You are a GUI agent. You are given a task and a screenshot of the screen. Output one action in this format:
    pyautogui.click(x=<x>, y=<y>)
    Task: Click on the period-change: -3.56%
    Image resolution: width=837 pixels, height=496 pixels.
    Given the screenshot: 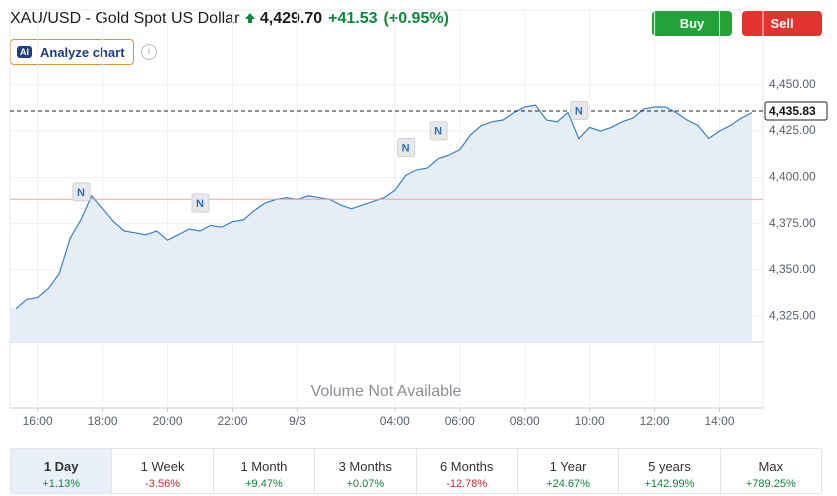 What is the action you would take?
    pyautogui.click(x=162, y=484)
    